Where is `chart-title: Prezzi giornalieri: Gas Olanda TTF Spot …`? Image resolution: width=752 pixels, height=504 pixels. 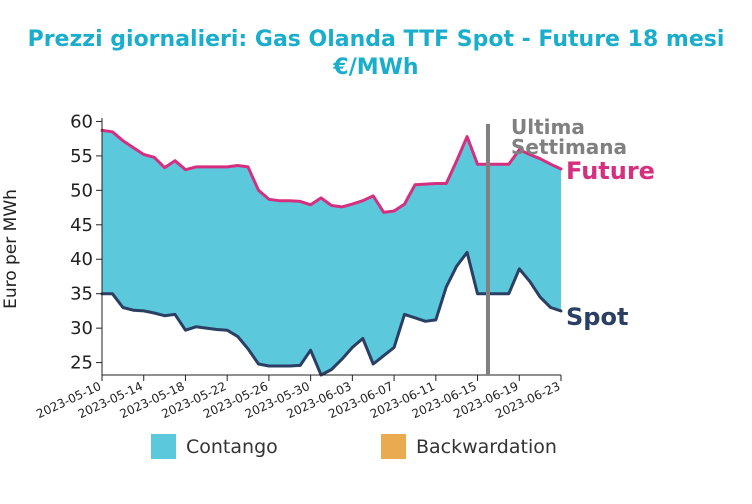 chart-title: Prezzi giornalieri: Gas Olanda TTF Spot … is located at coordinates (376, 39).